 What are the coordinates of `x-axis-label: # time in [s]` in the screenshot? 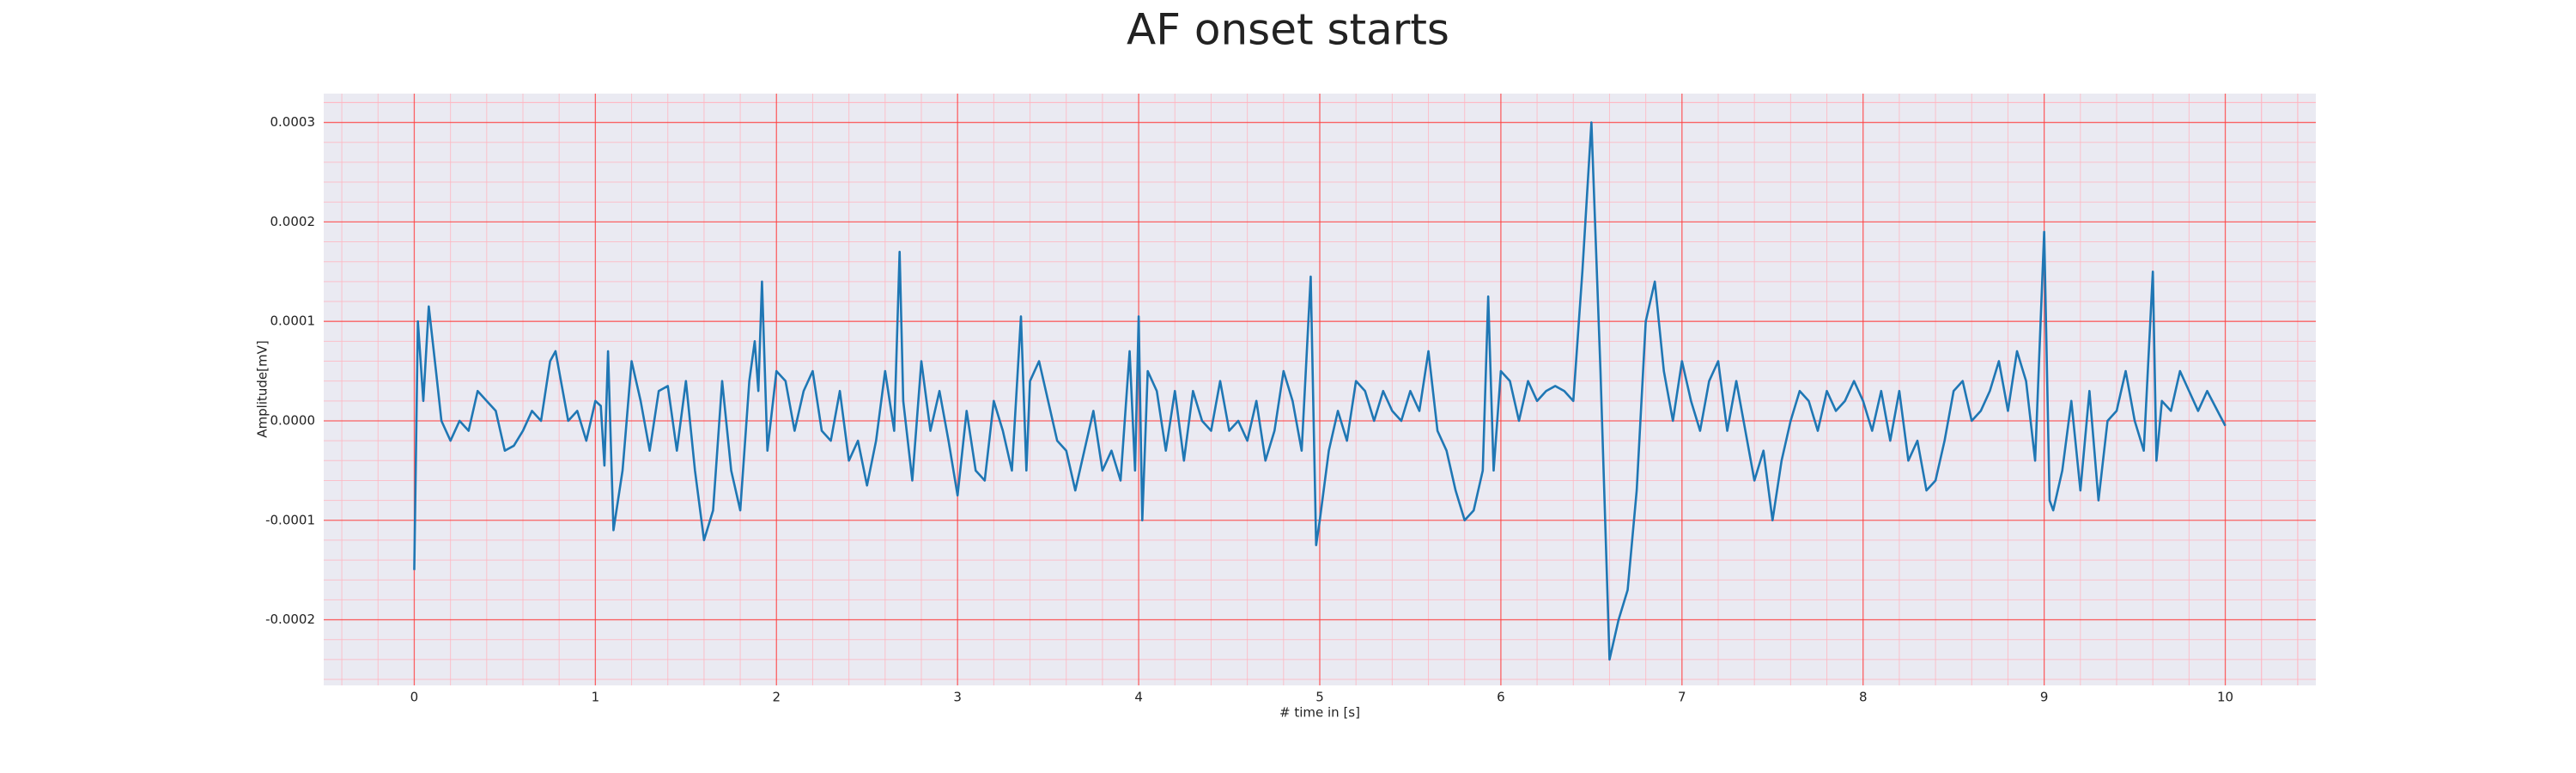 It's located at (1319, 713).